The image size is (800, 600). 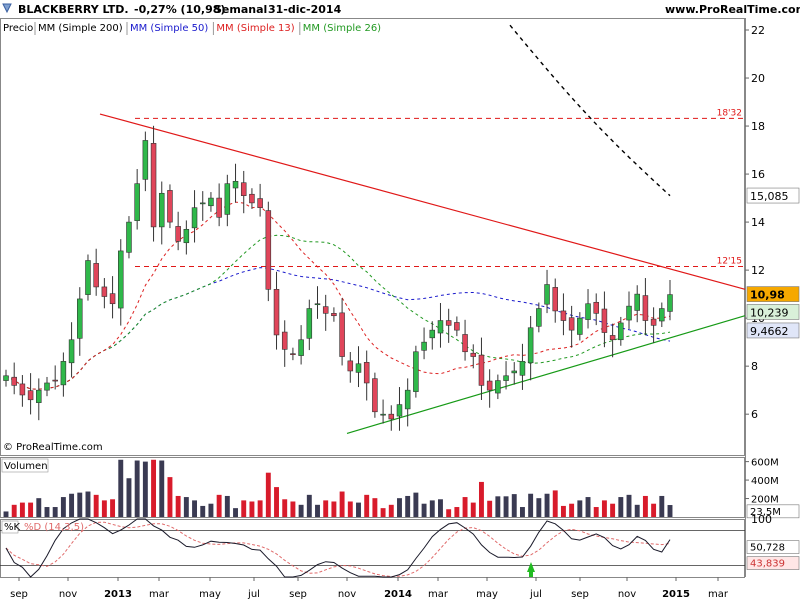 I want to click on vol-y-tick-label: 600M, so click(x=765, y=463).